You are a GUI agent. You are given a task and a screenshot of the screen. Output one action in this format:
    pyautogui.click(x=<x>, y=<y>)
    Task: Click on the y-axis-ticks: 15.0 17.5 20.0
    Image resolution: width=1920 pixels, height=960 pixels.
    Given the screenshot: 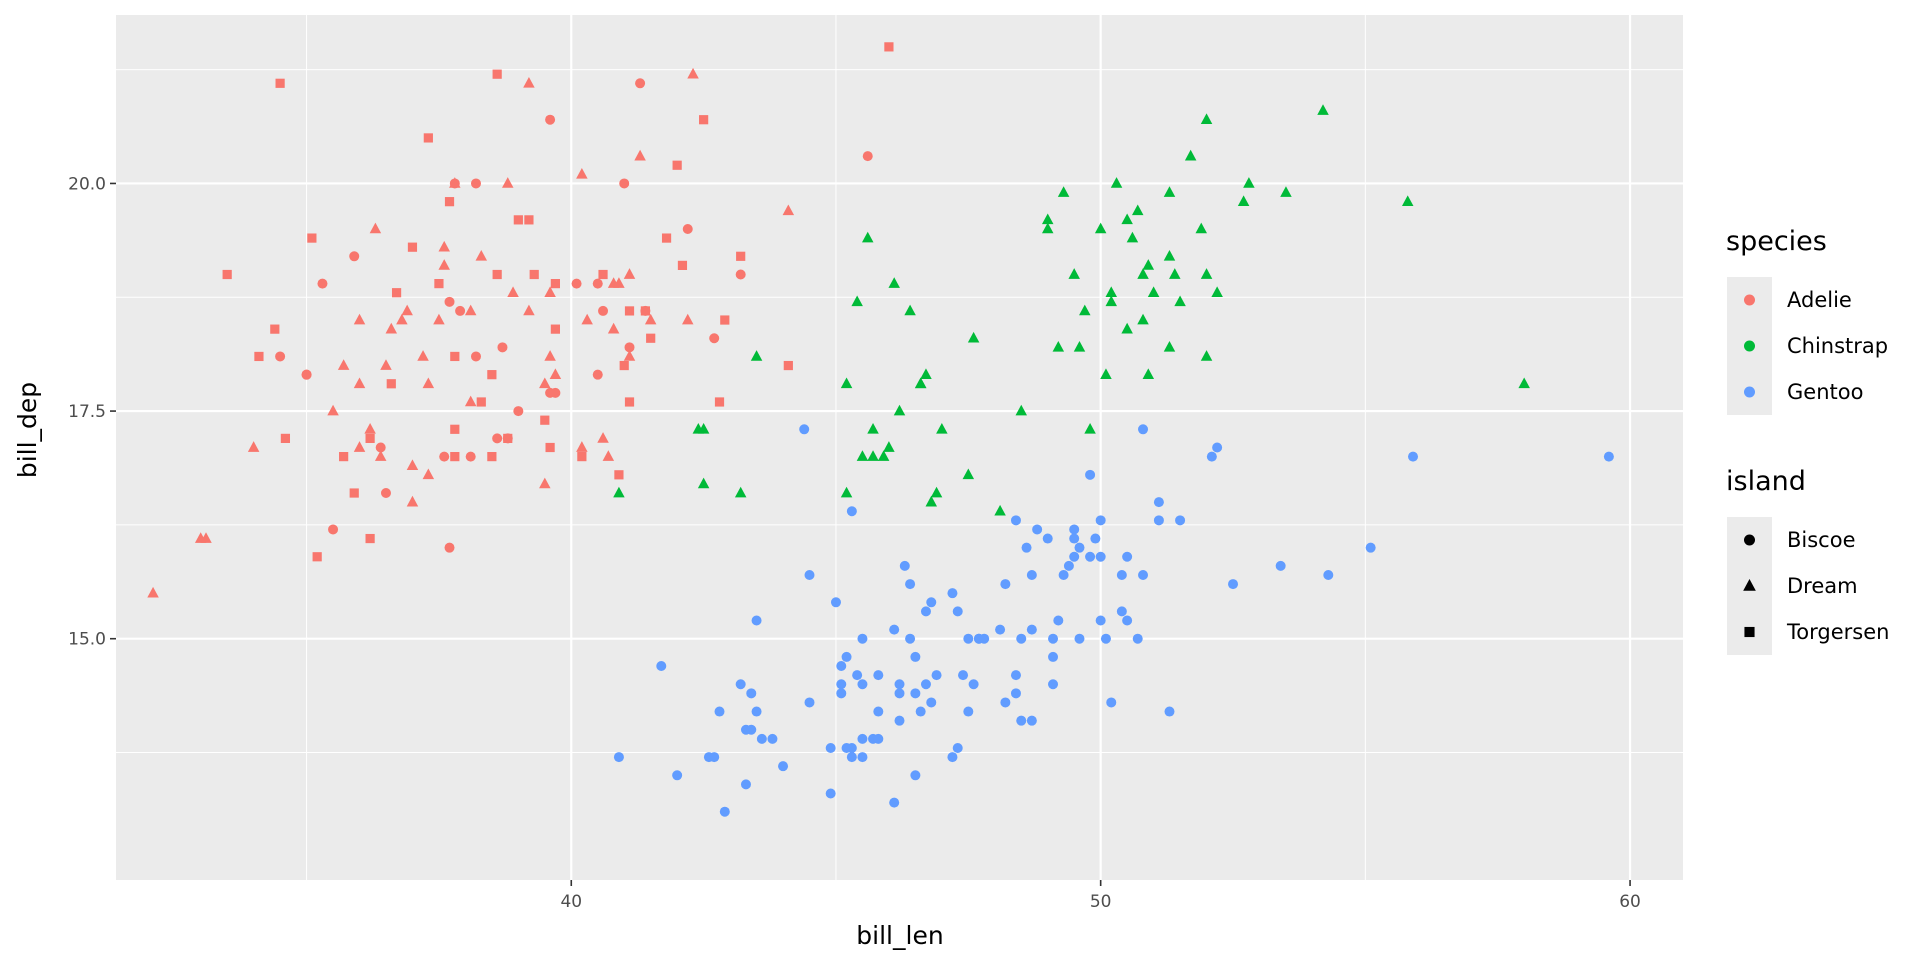 What is the action you would take?
    pyautogui.click(x=92, y=412)
    